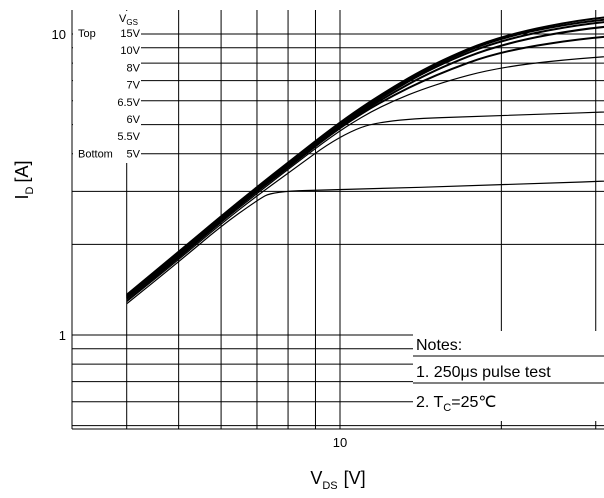  What do you see at coordinates (483, 372) in the screenshot?
I see `note-pulse-test: 1. 250μs pulse test` at bounding box center [483, 372].